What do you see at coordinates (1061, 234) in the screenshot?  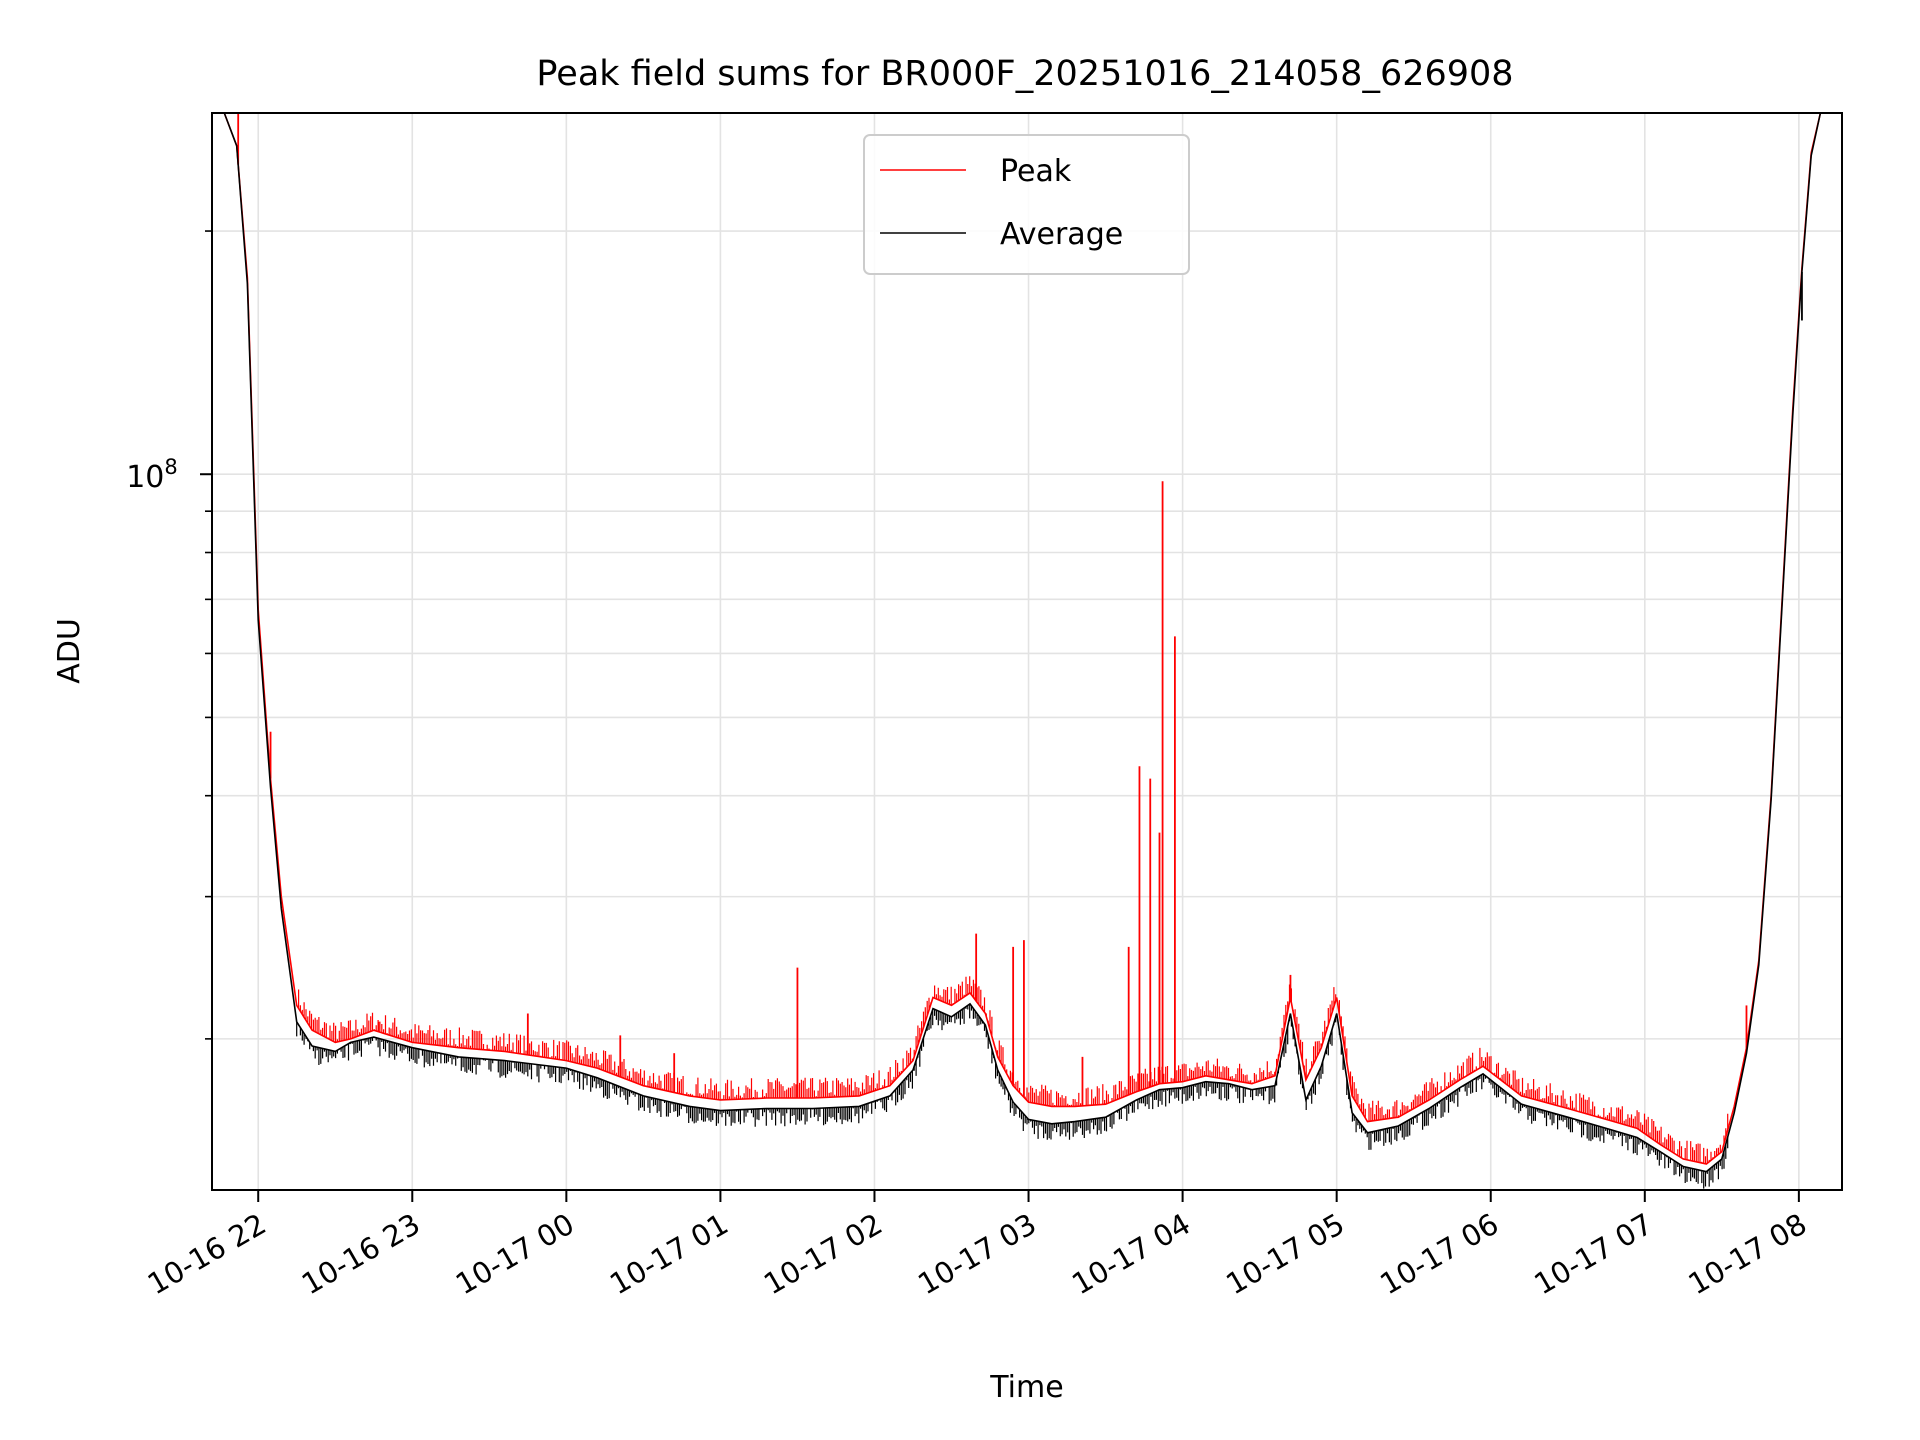 I see `legend-label-average: Average` at bounding box center [1061, 234].